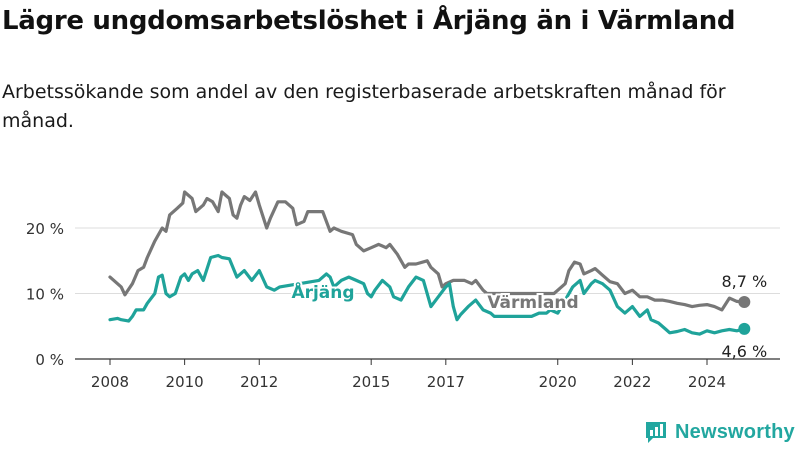  I want to click on series-end-label-varmland: 8,7 %, so click(744, 281).